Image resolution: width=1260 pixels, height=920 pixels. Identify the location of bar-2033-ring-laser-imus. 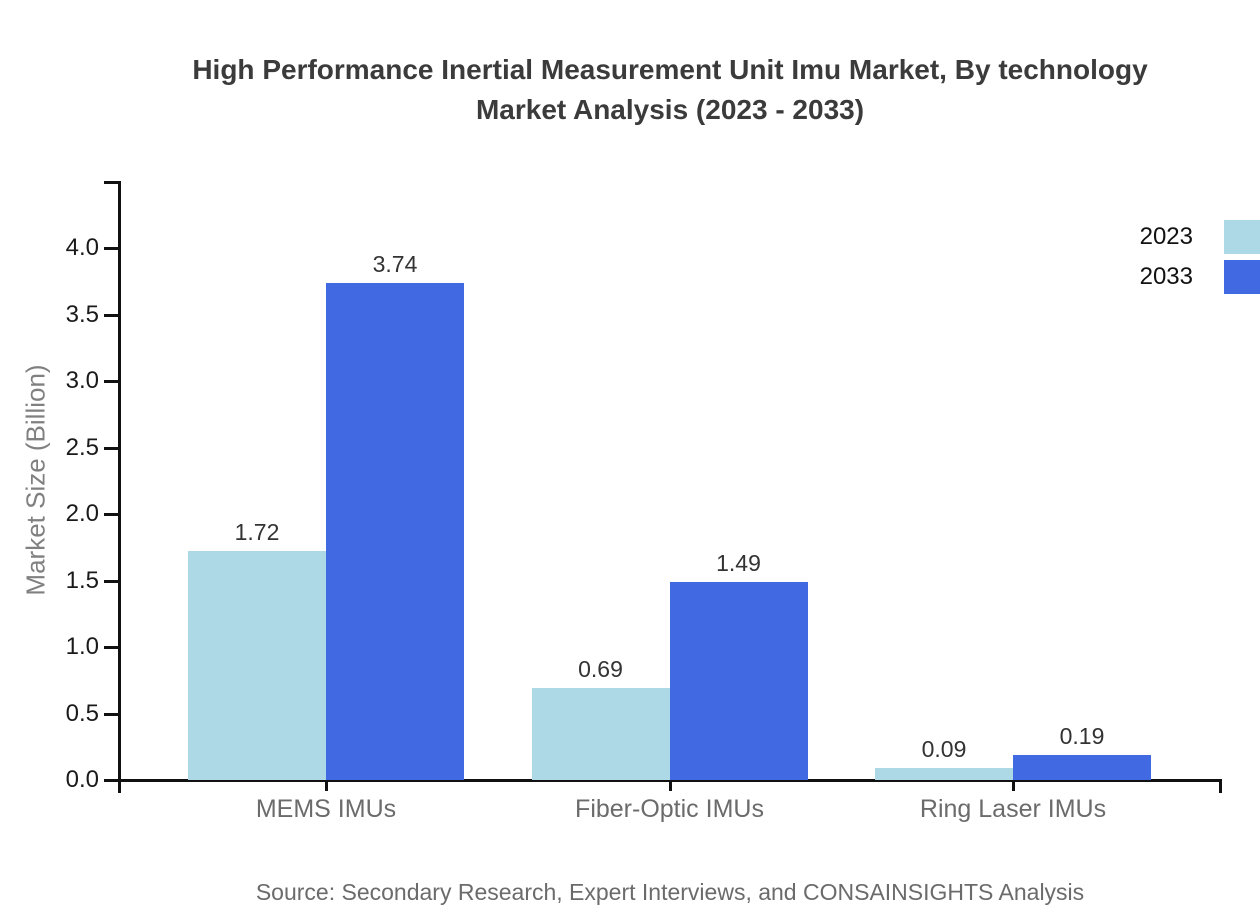
(1082, 767).